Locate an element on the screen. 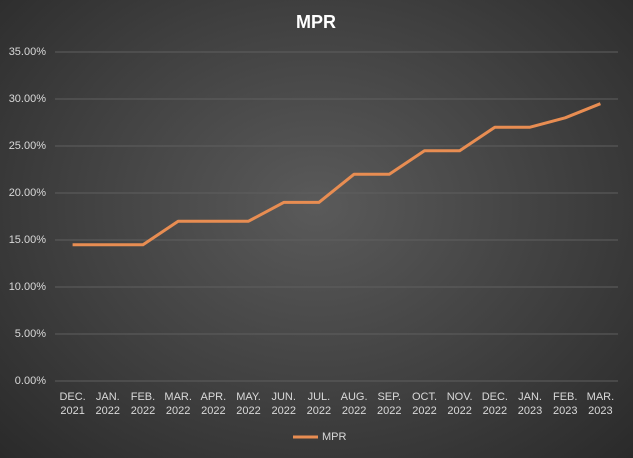 This screenshot has width=633, height=458. x-tick-label: JUN. 2022 is located at coordinates (283, 404).